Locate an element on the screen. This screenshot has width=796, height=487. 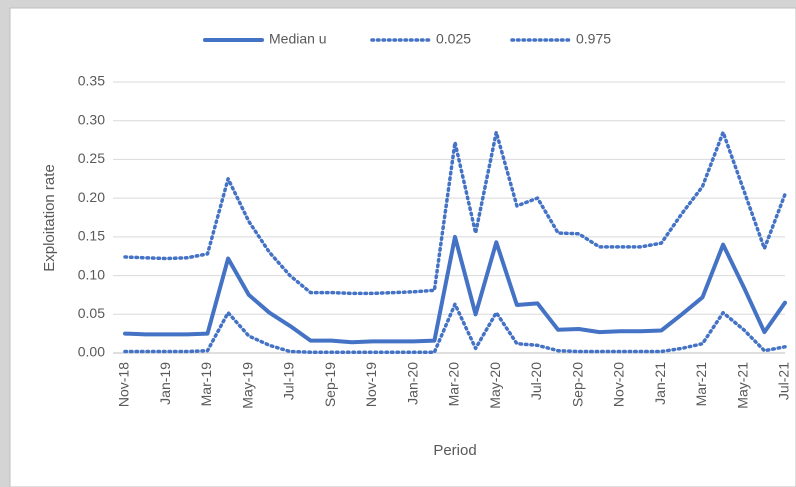
y-tick-label: 0.35 is located at coordinates (91, 81).